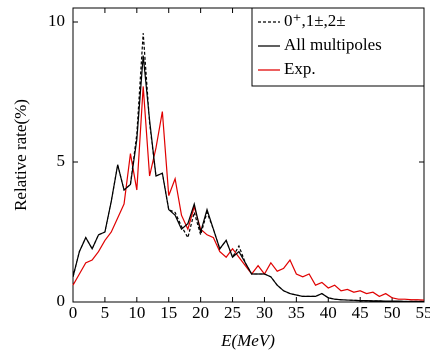 The height and width of the screenshot is (359, 430). Describe the element at coordinates (20, 155) in the screenshot. I see `y-axis-label: Relative rate(%)` at that location.